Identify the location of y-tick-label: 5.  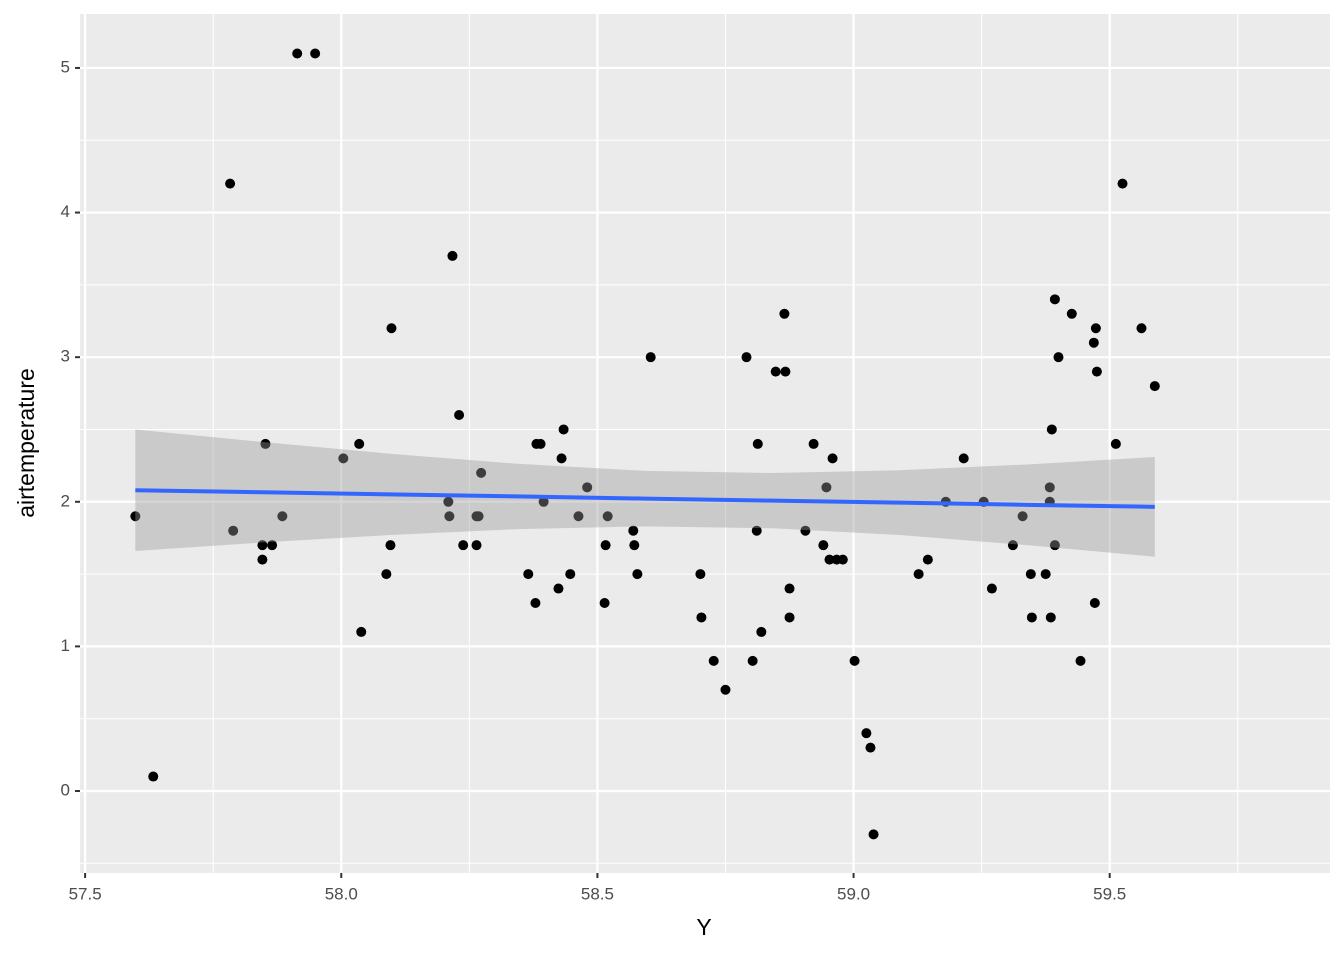
(65, 66).